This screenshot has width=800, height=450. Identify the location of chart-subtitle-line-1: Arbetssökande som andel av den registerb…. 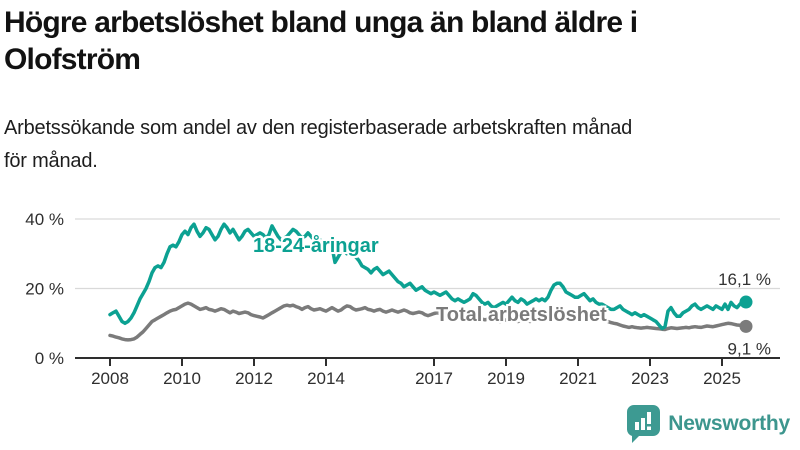
(318, 128).